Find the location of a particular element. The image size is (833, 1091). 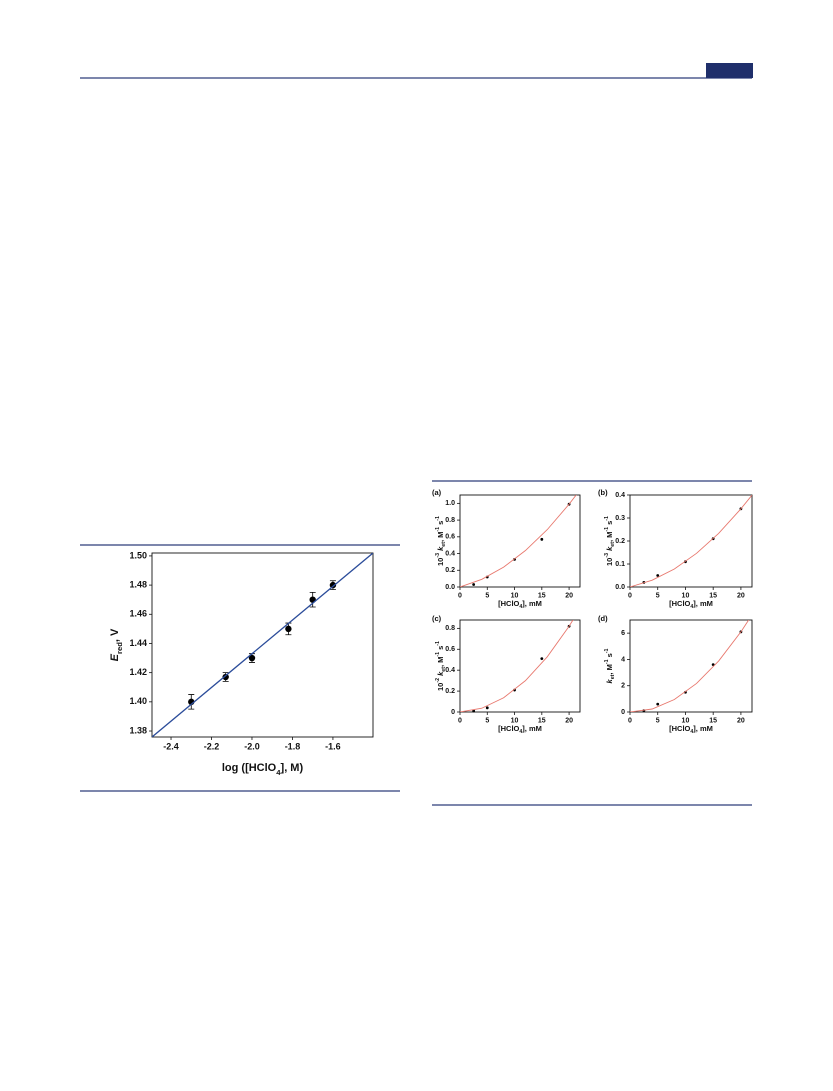

y-tick-label: 1.48 is located at coordinates (138, 584).